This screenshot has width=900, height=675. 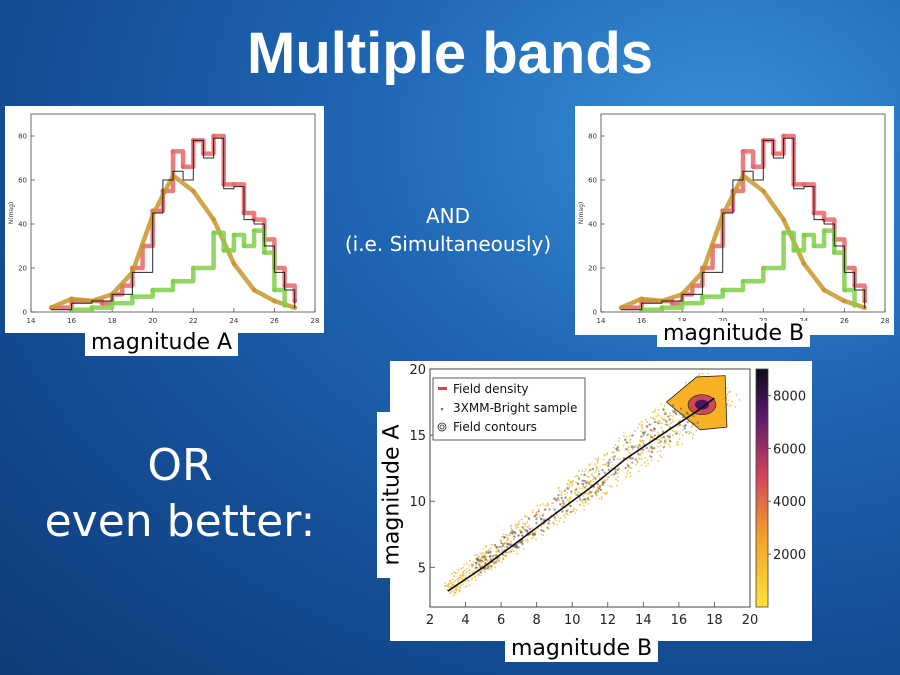 What do you see at coordinates (608, 620) in the screenshot?
I see `density-xtick-label: 12` at bounding box center [608, 620].